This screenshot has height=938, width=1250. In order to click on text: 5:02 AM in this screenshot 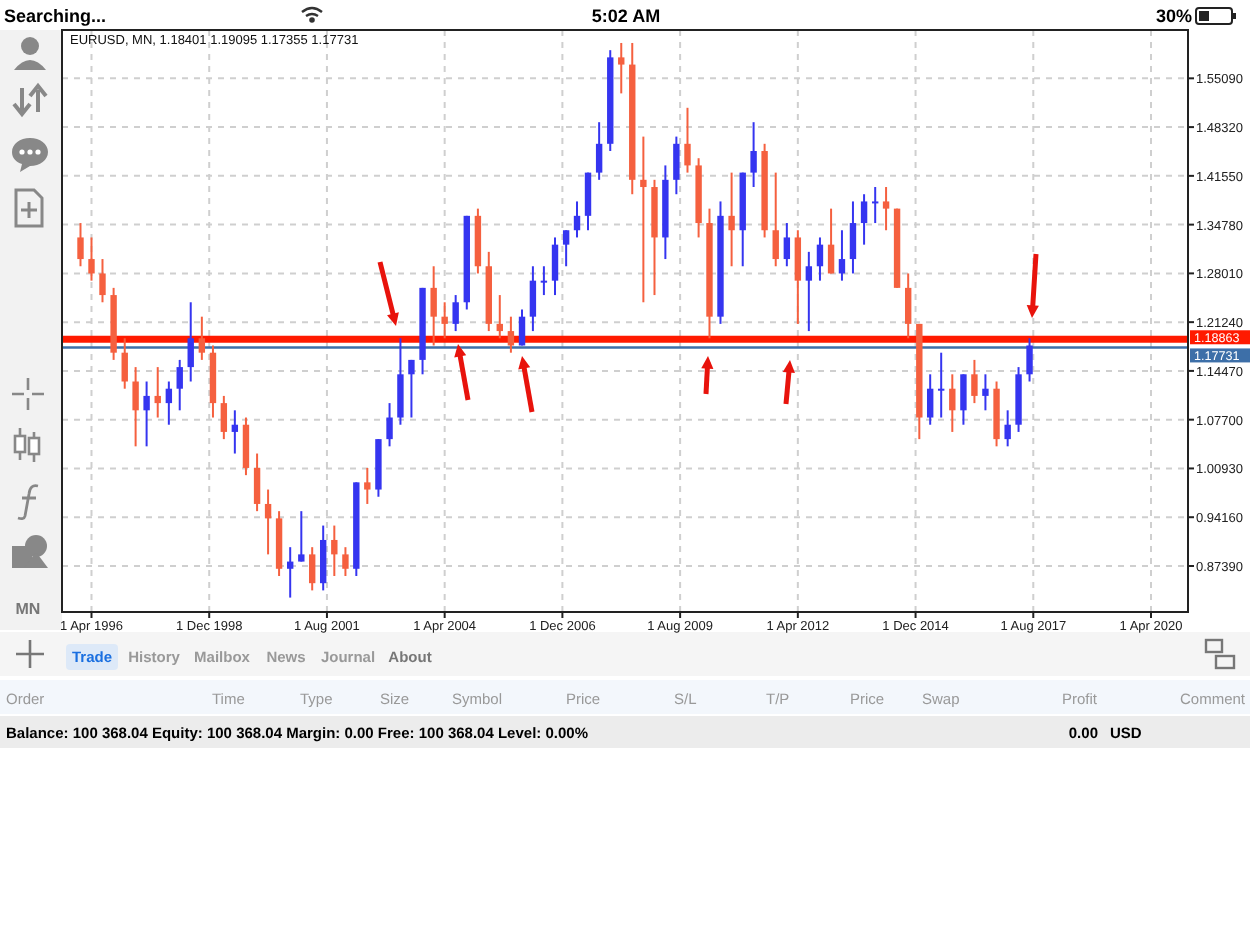, I will do `click(626, 16)`.